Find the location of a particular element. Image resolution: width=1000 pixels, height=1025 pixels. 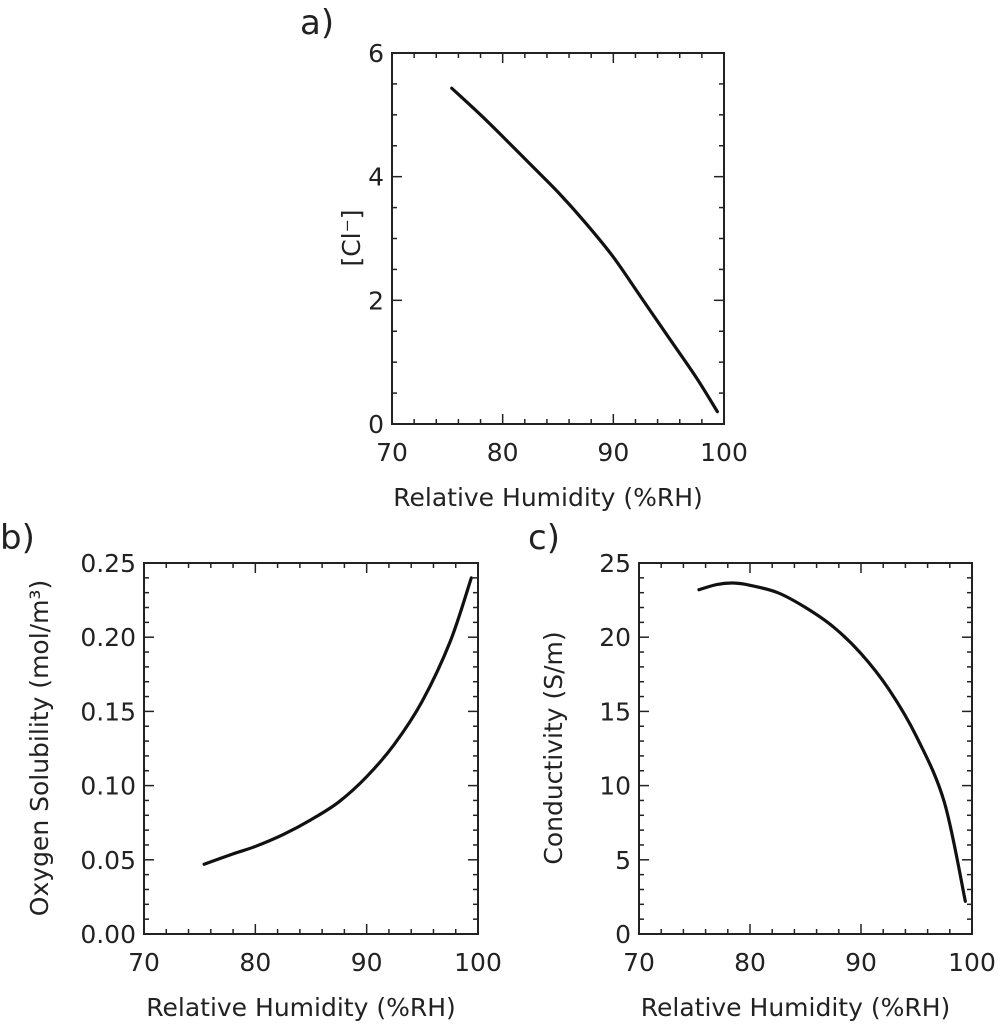

y-axis-label: Conductivity (S/m) is located at coordinates (553, 747).